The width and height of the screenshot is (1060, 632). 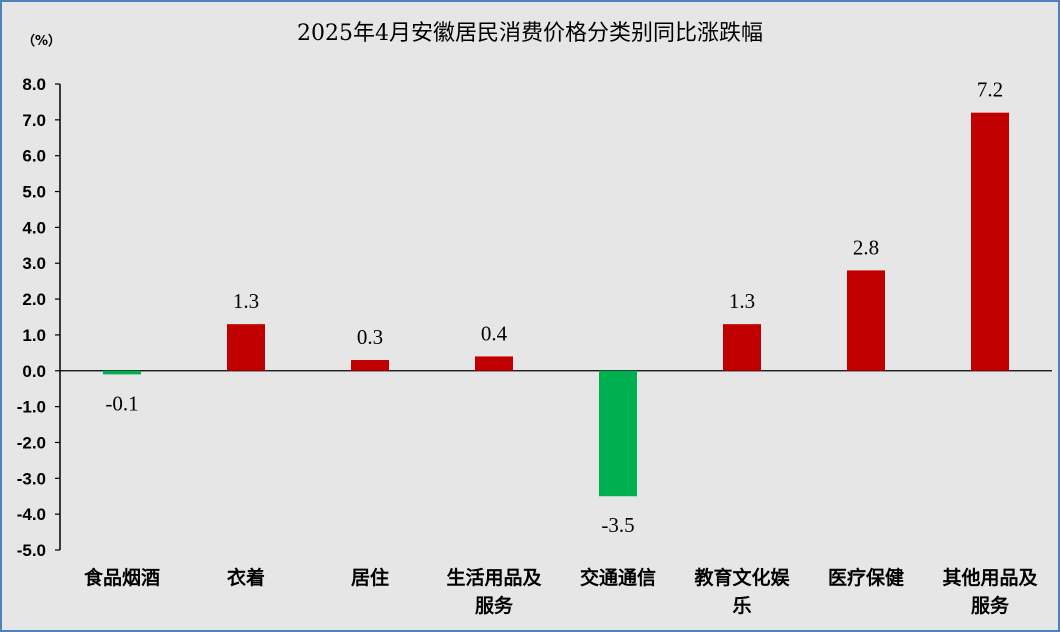 I want to click on x-tick-label: 交通通信, so click(x=618, y=577).